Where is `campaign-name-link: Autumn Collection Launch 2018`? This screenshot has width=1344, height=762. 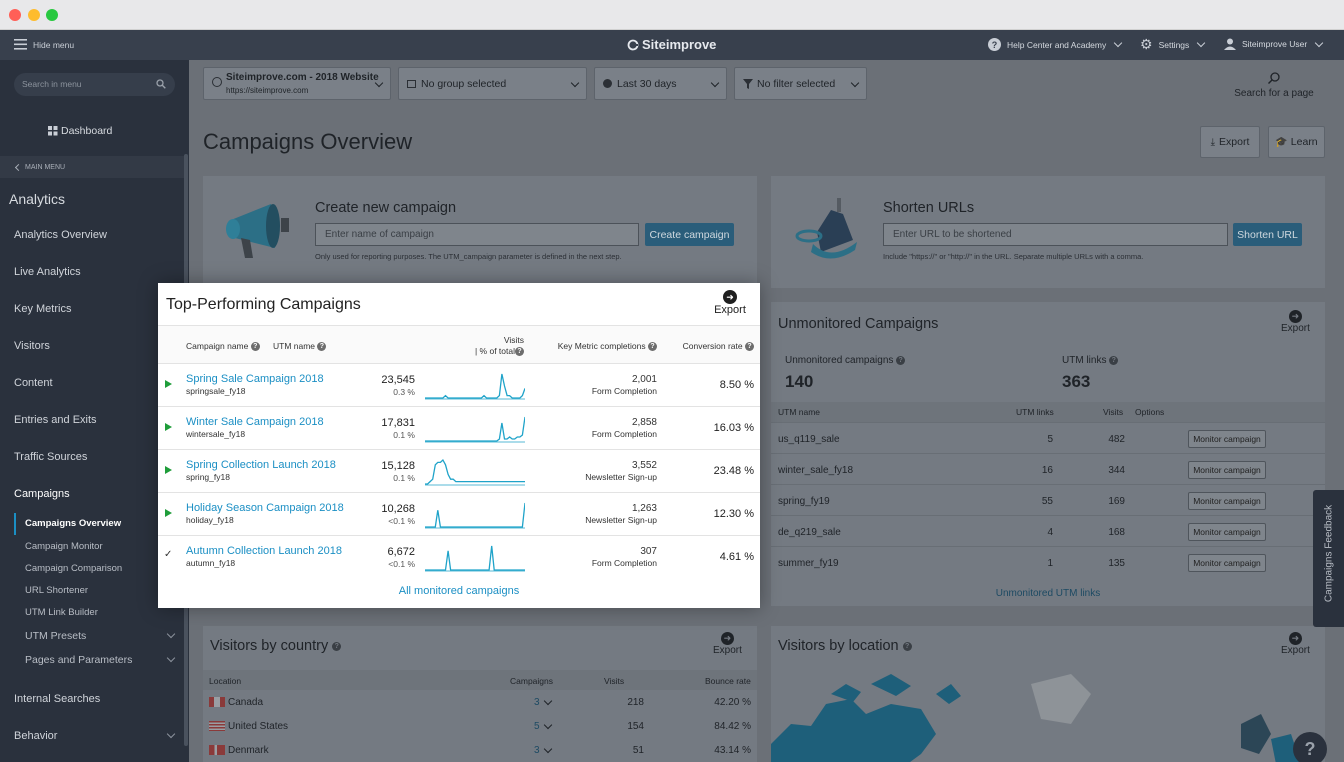
campaign-name-link: Autumn Collection Launch 2018 is located at coordinates (264, 551).